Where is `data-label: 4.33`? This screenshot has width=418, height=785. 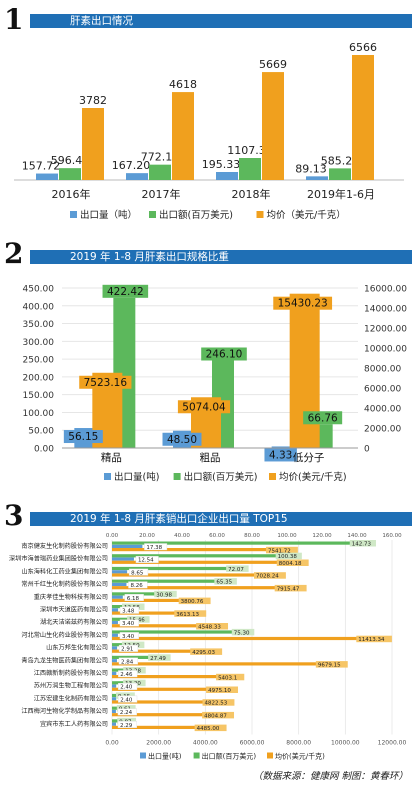 data-label: 4.33 is located at coordinates (280, 455).